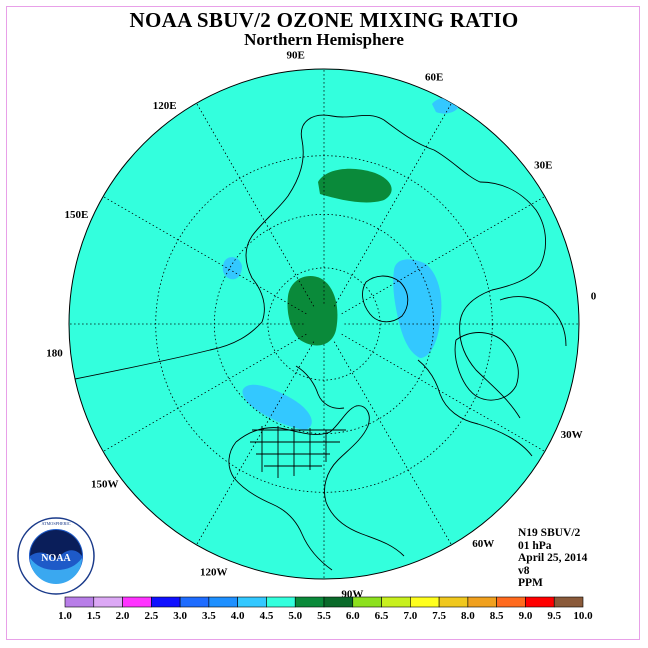  I want to click on longitude-label: 0, so click(594, 297).